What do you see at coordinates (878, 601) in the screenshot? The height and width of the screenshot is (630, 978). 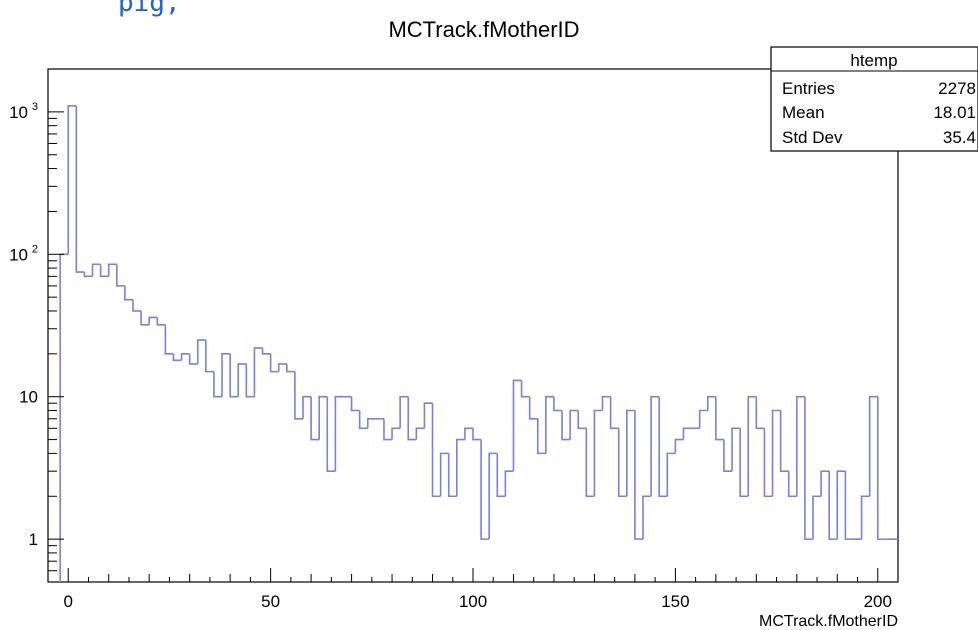 I see `x-tick-label: 200` at bounding box center [878, 601].